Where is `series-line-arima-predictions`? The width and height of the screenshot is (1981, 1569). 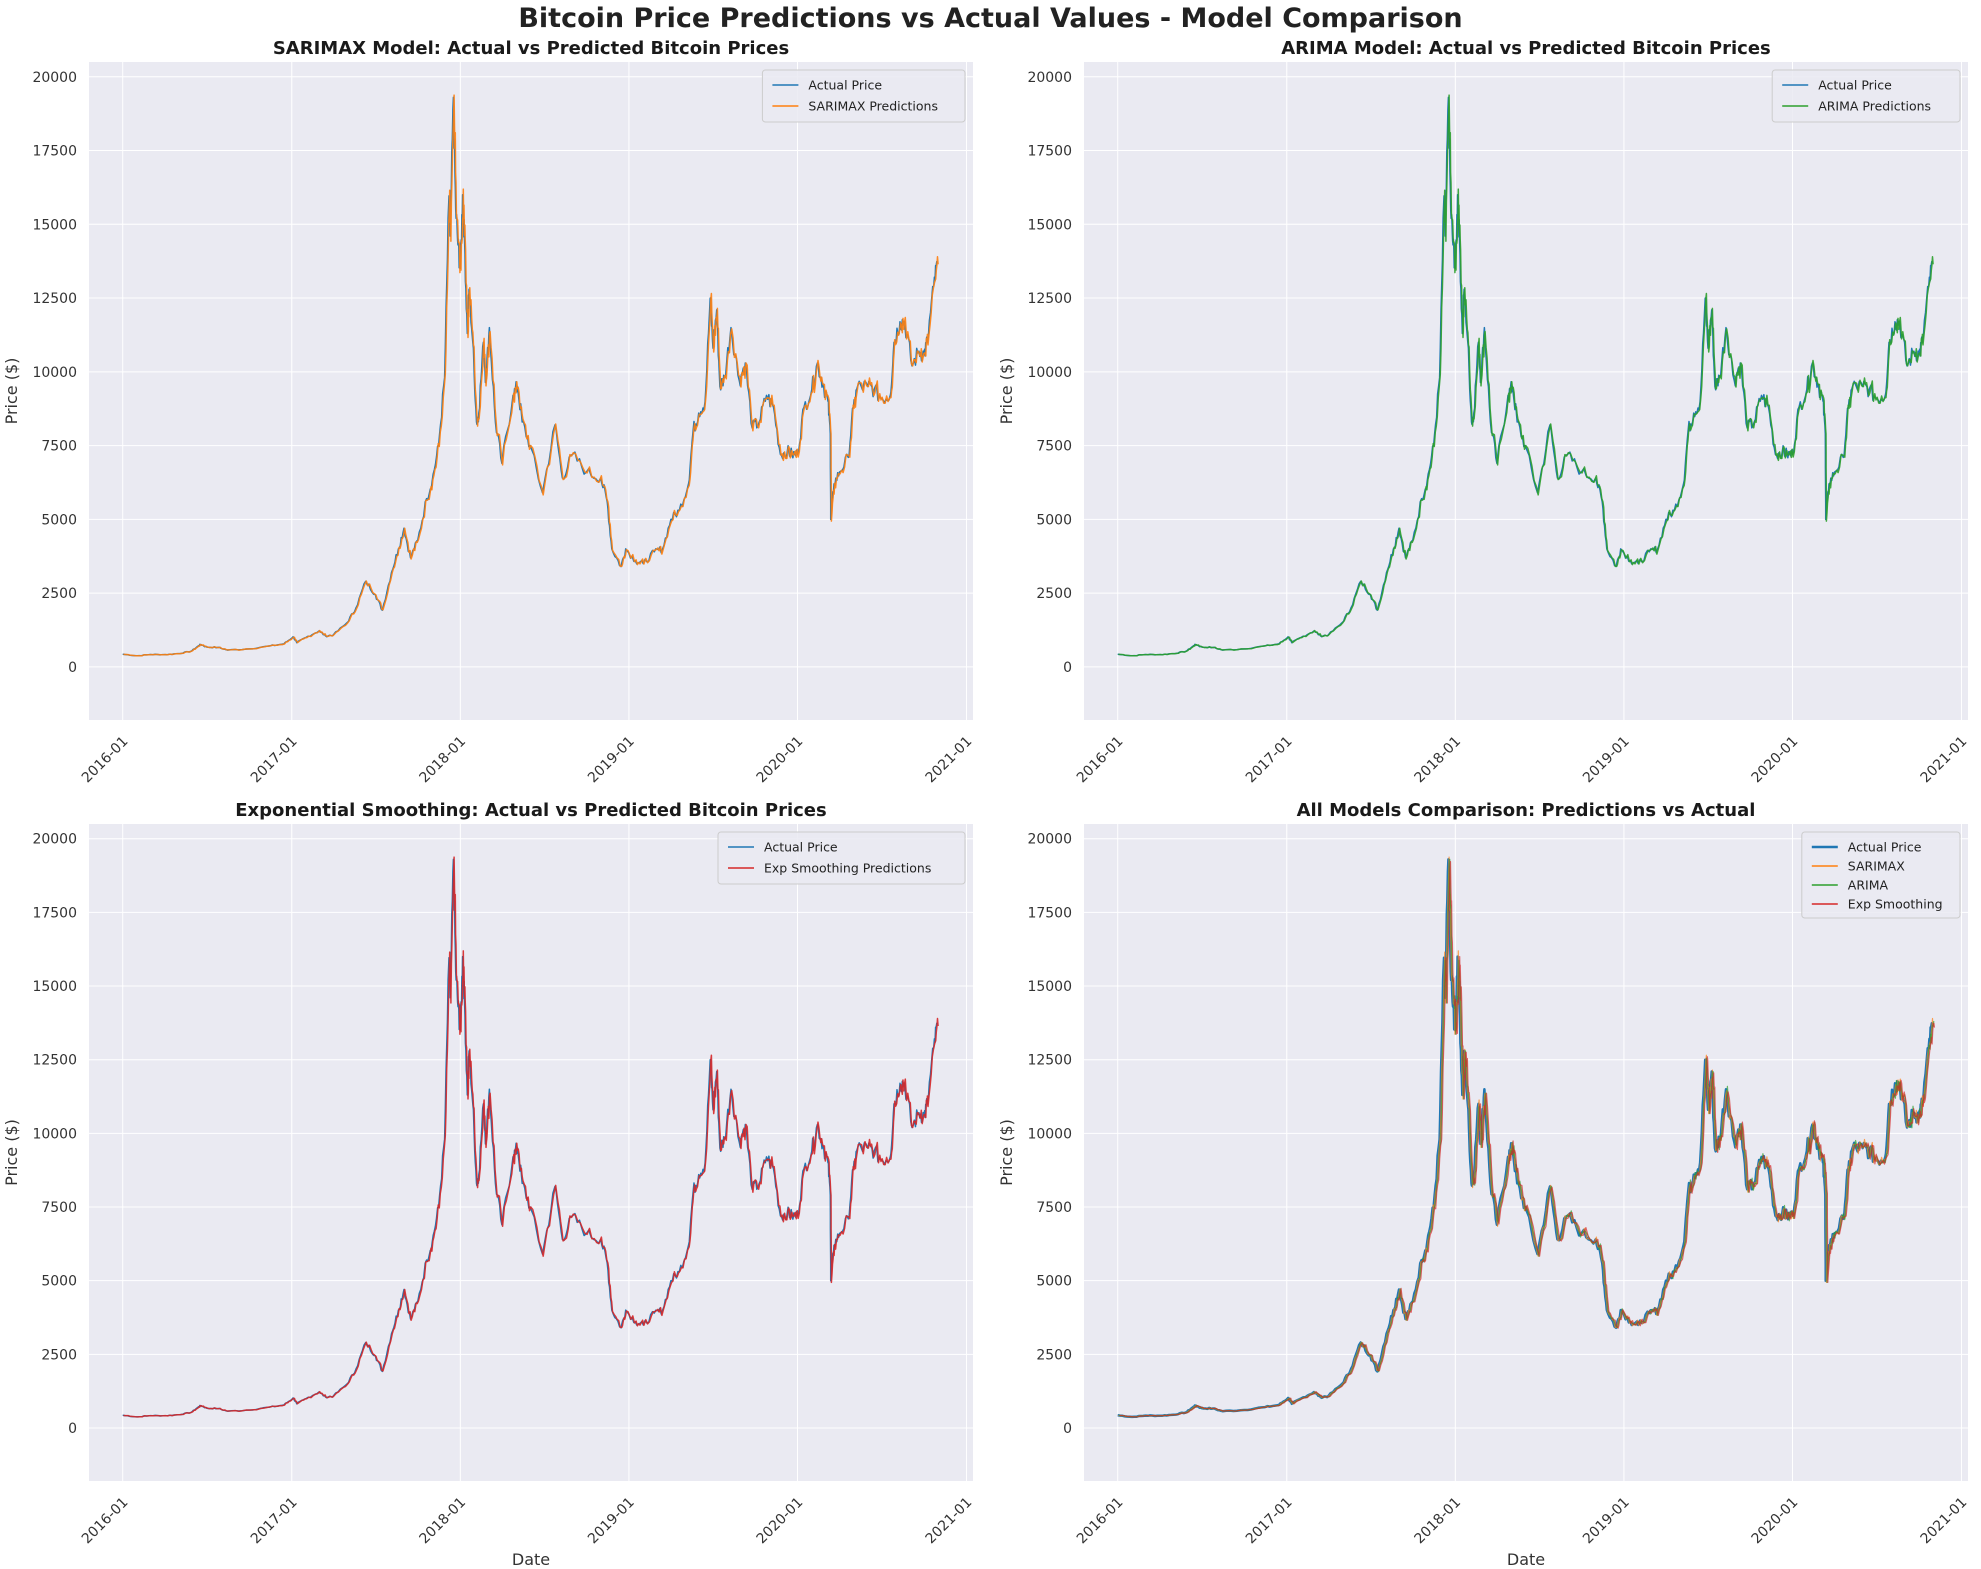 series-line-arima-predictions is located at coordinates (1526, 375).